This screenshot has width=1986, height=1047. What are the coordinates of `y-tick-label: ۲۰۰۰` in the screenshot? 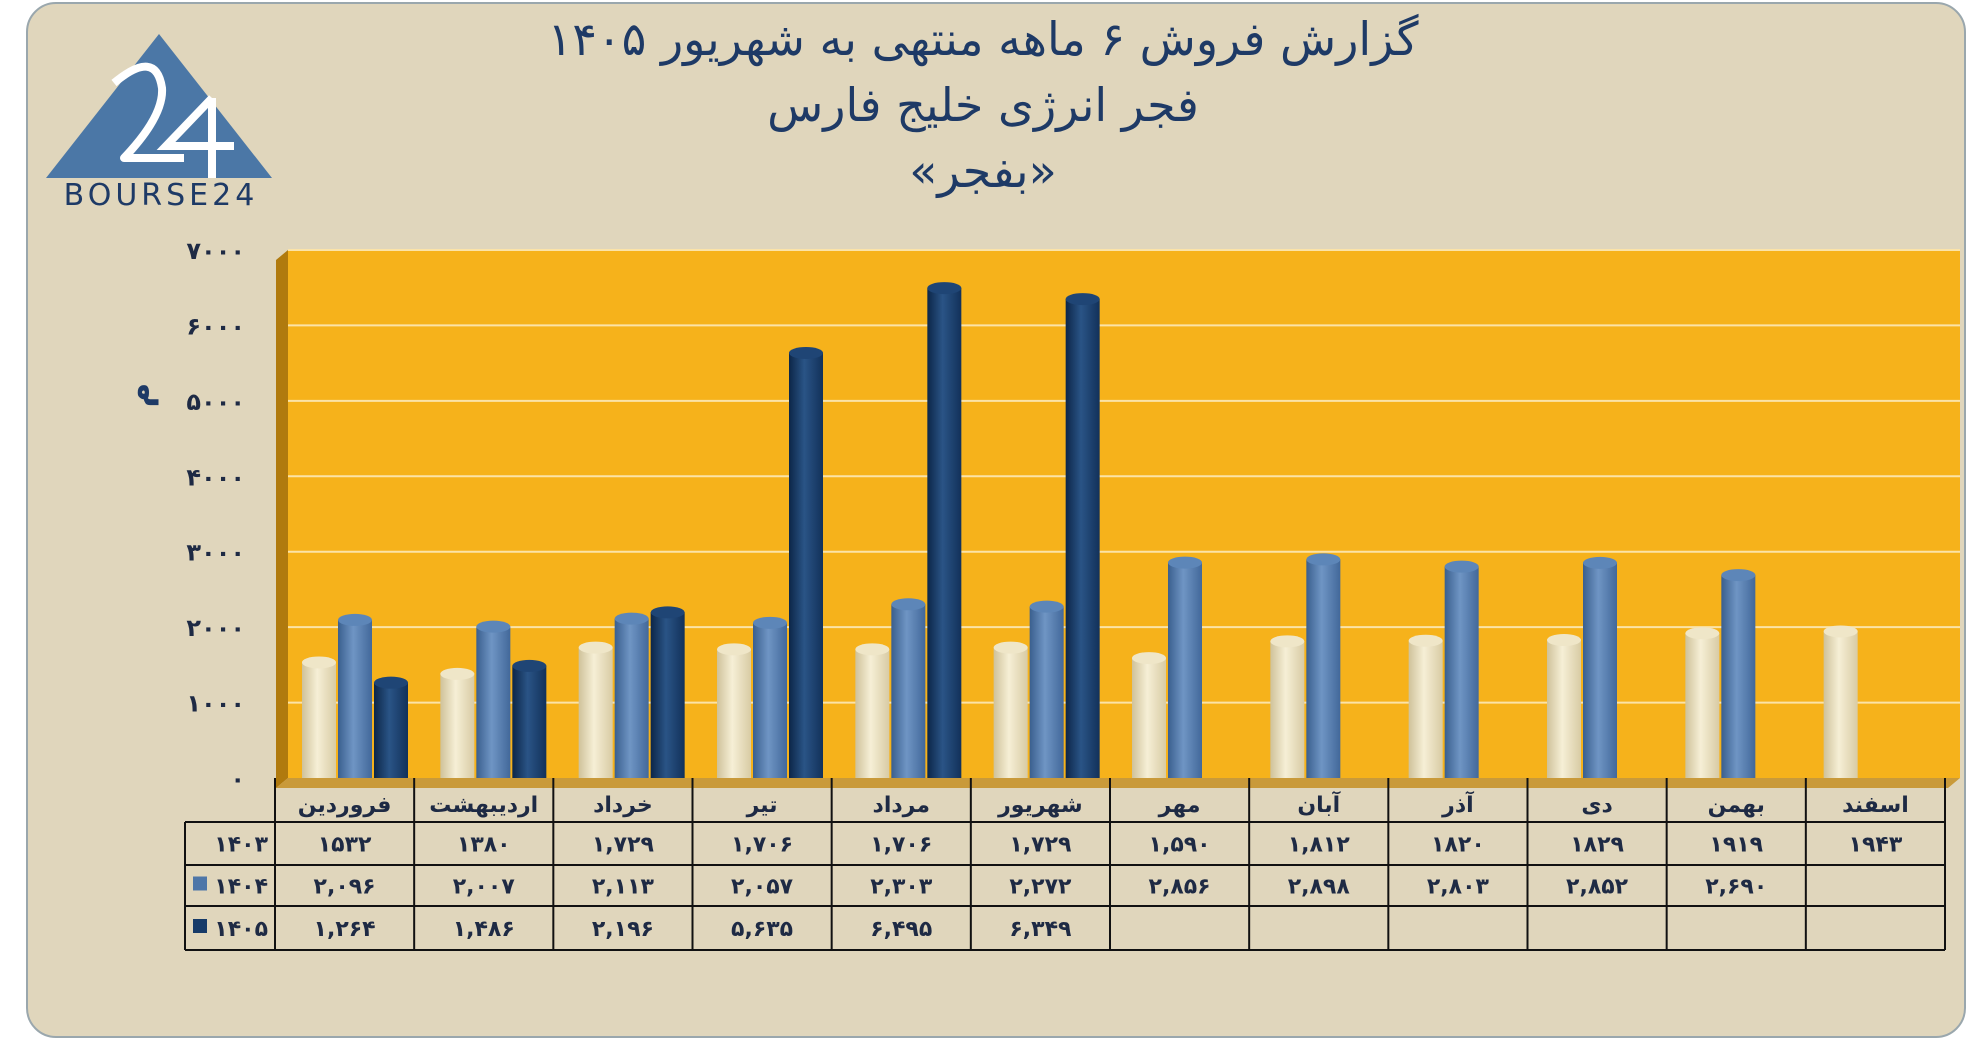 It's located at (215, 628).